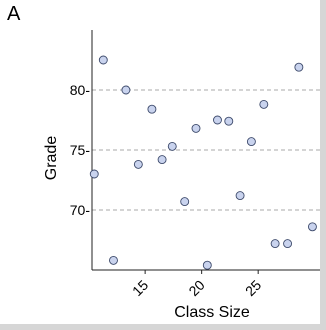 The width and height of the screenshot is (326, 330). Describe the element at coordinates (80, 90) in the screenshot. I see `y-tick-label: 80-` at that location.